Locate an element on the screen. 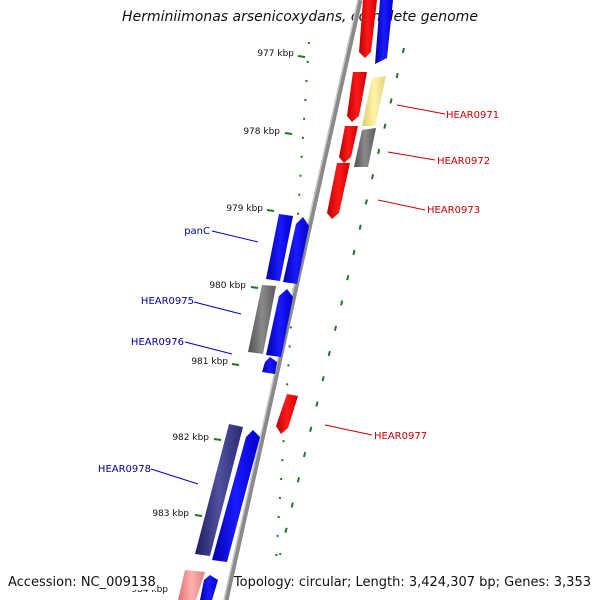 This screenshot has height=600, width=600. gene-pan-c is located at coordinates (296, 250).